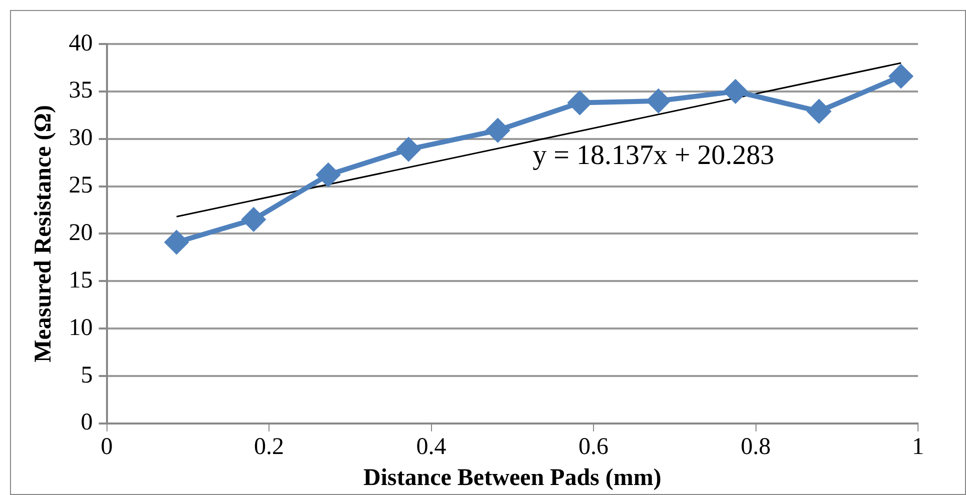 This screenshot has height=495, width=966. I want to click on x-tick-label: 0.8, so click(755, 447).